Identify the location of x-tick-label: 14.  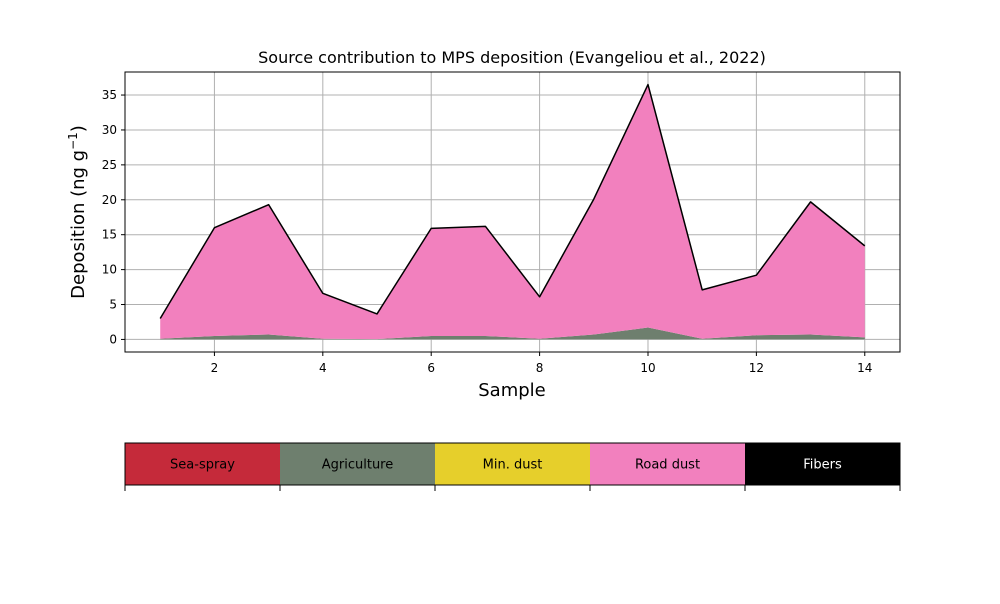
(864, 368).